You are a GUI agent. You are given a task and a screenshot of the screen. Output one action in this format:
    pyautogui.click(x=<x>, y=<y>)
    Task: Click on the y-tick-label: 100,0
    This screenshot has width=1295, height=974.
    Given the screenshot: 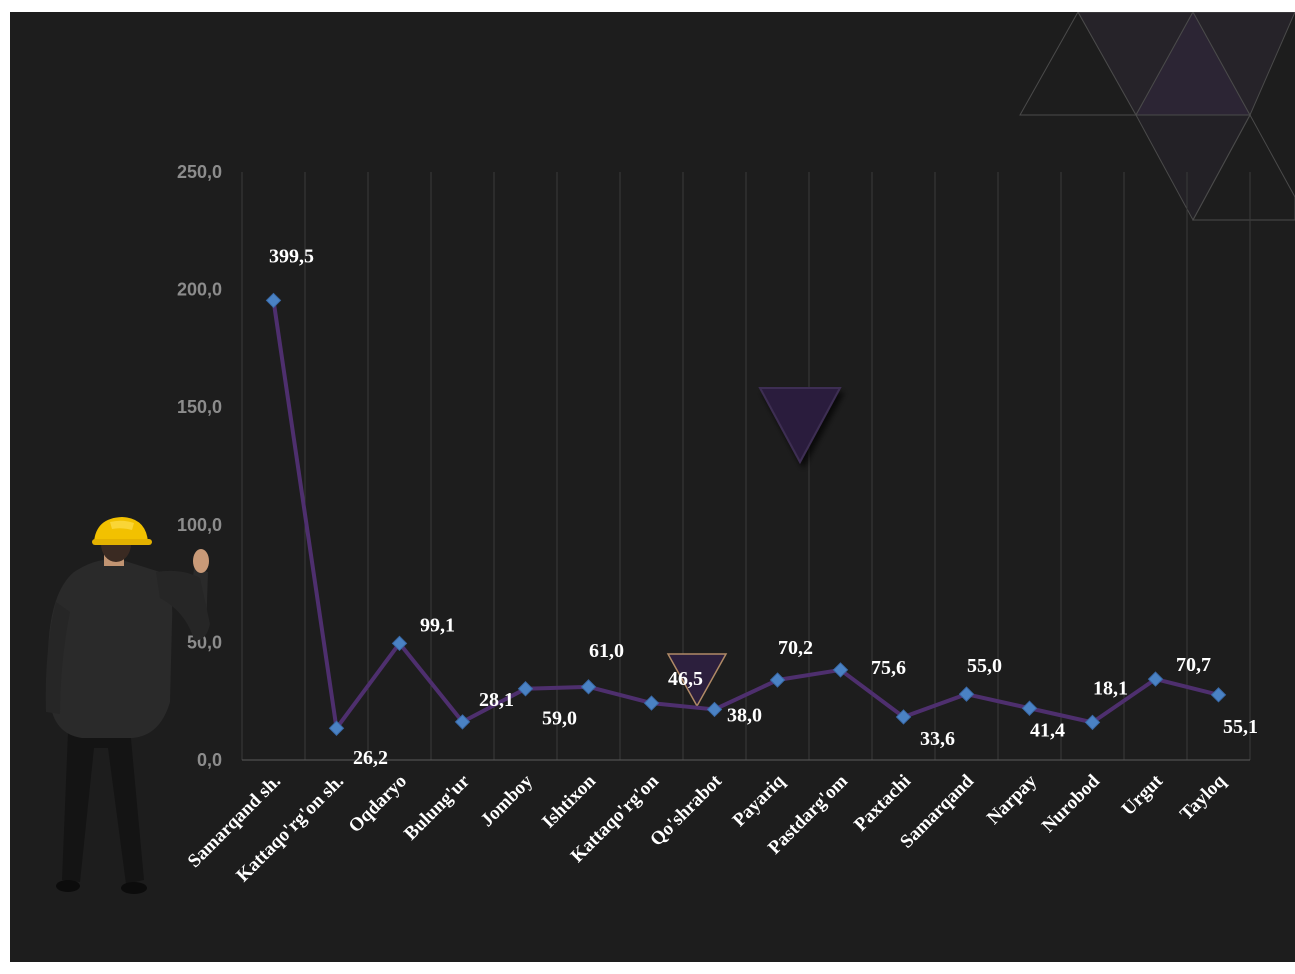 What is the action you would take?
    pyautogui.click(x=199, y=525)
    